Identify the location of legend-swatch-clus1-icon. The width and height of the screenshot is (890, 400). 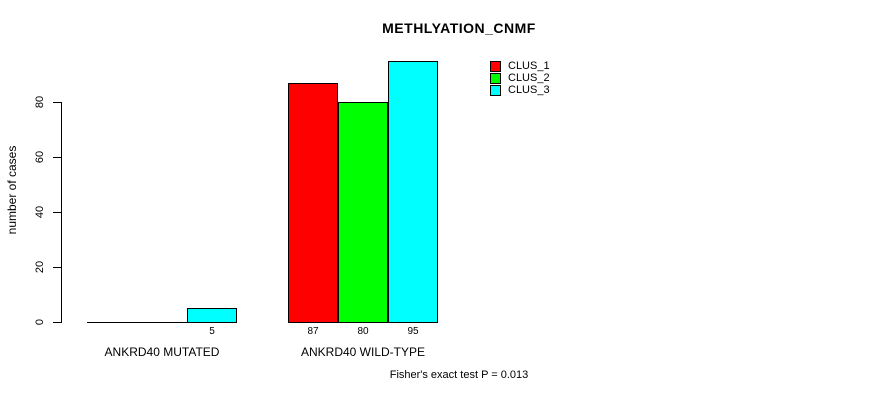
(495, 66).